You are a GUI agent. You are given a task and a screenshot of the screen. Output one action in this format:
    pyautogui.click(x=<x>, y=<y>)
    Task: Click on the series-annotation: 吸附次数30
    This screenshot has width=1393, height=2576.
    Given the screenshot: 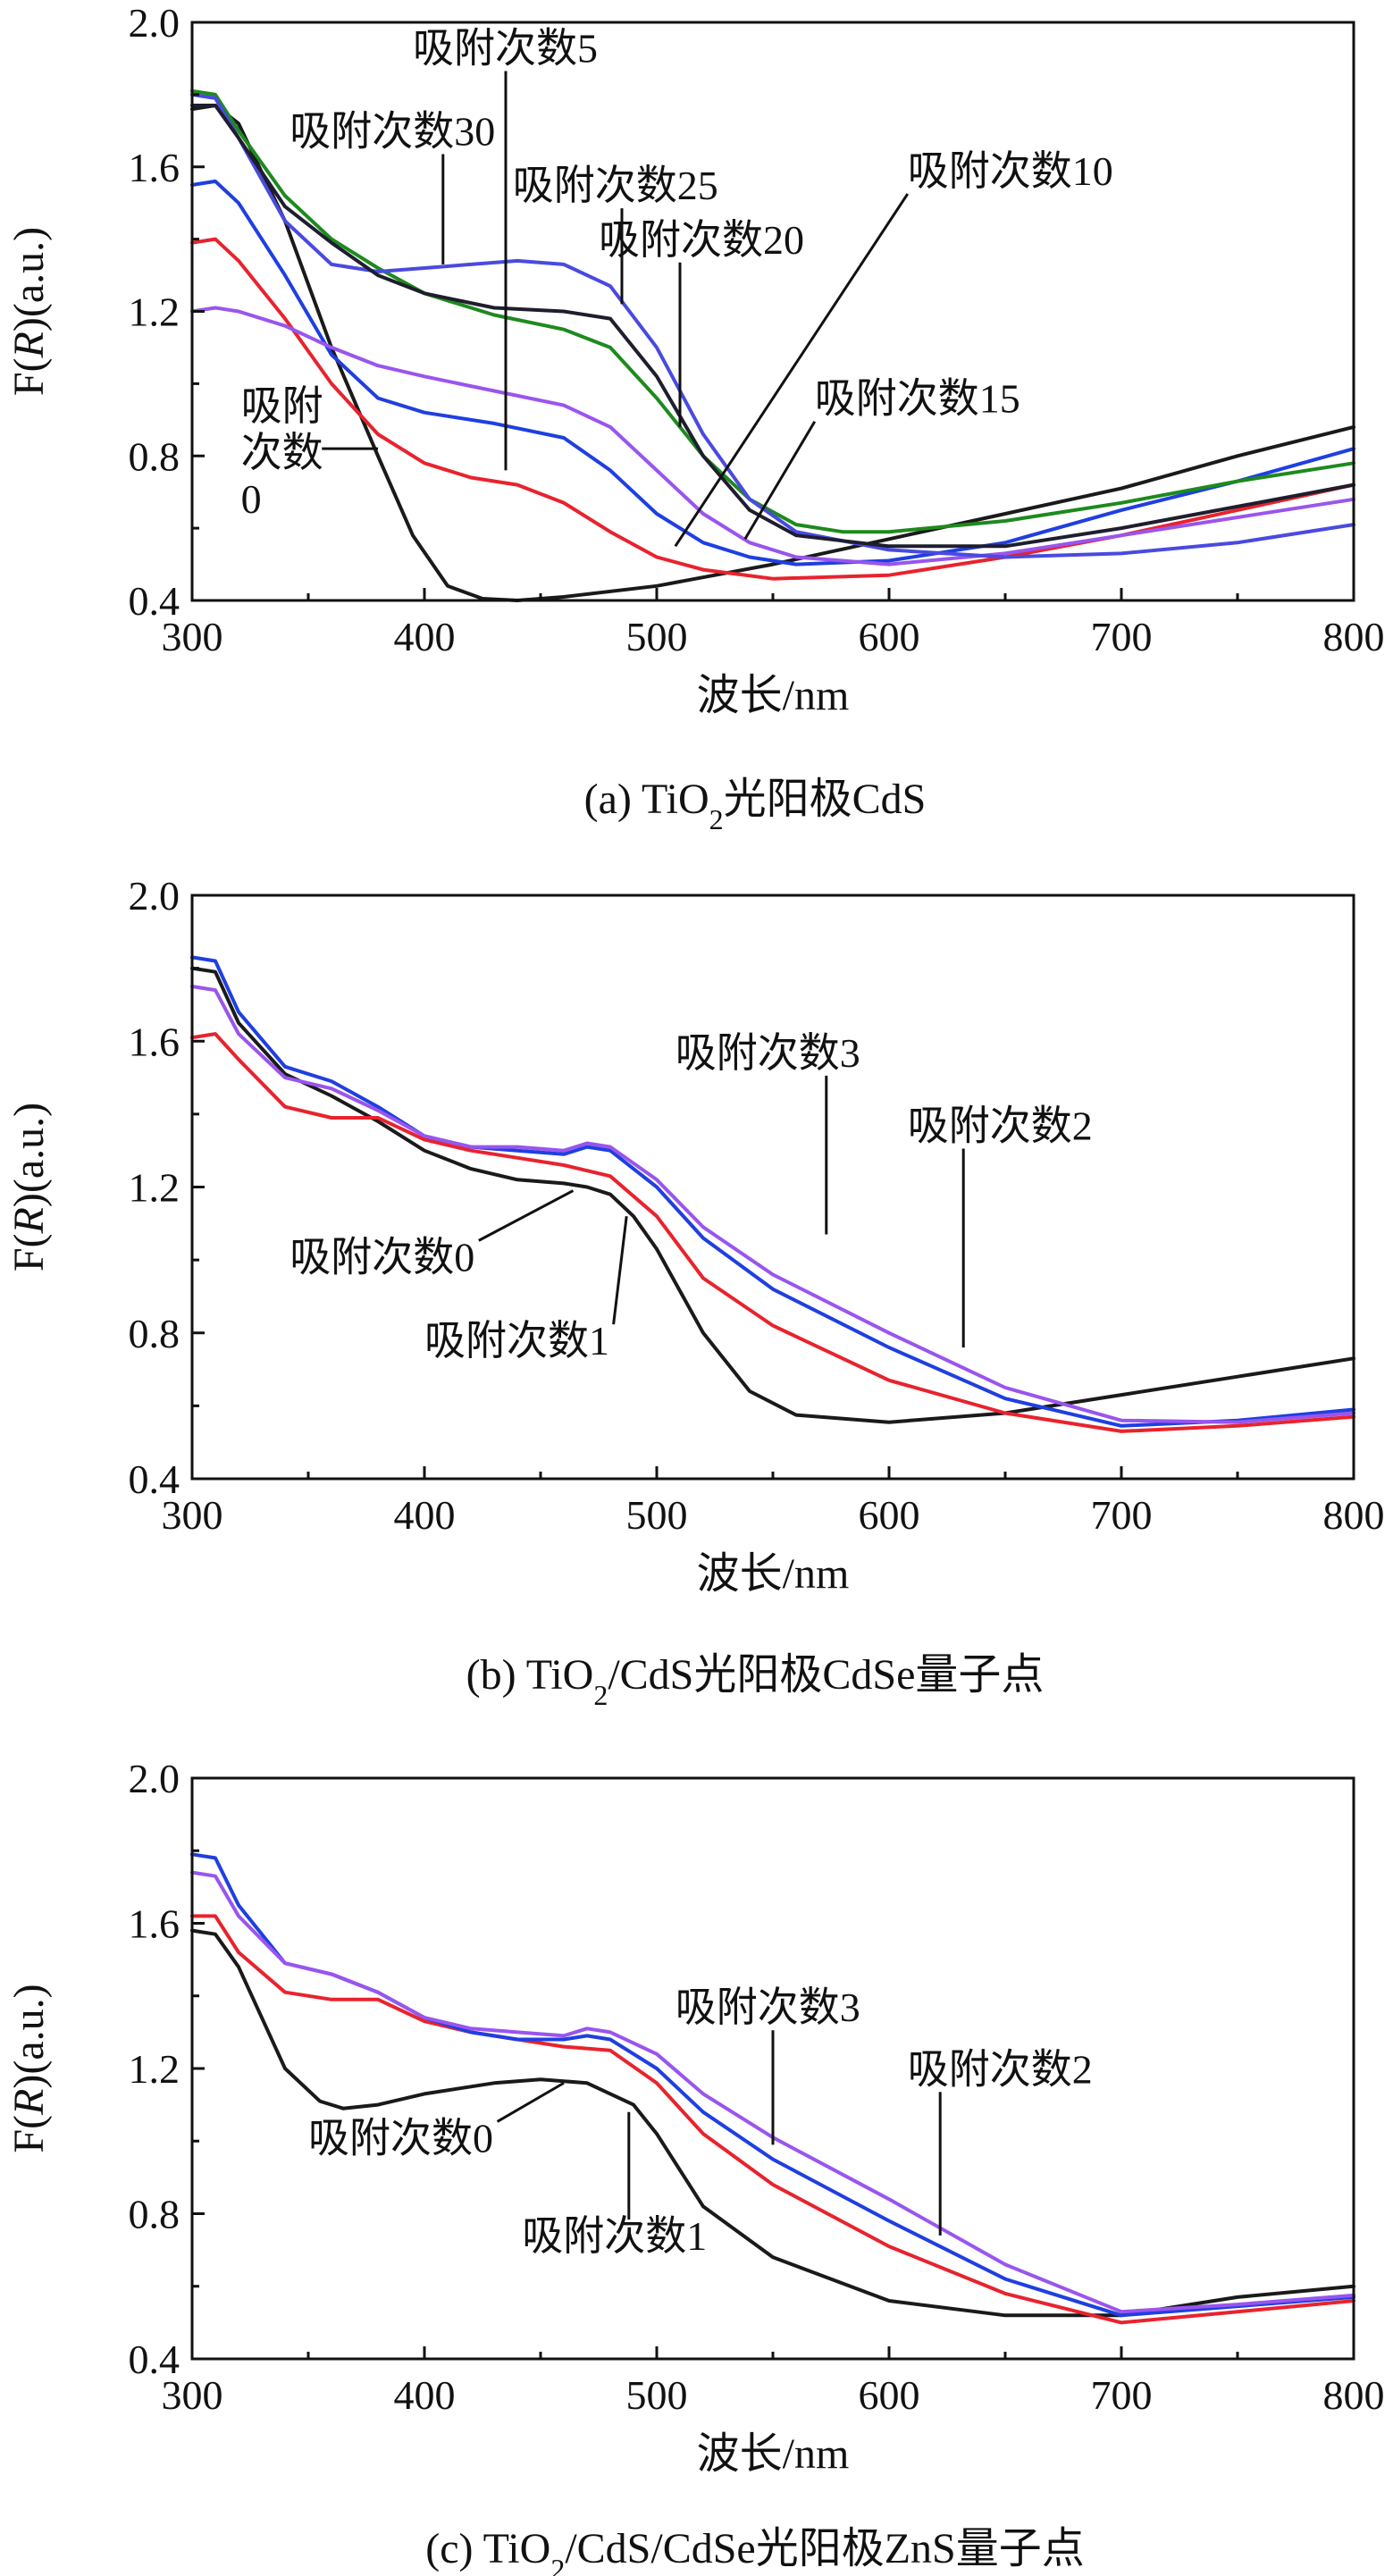 What is the action you would take?
    pyautogui.click(x=392, y=131)
    